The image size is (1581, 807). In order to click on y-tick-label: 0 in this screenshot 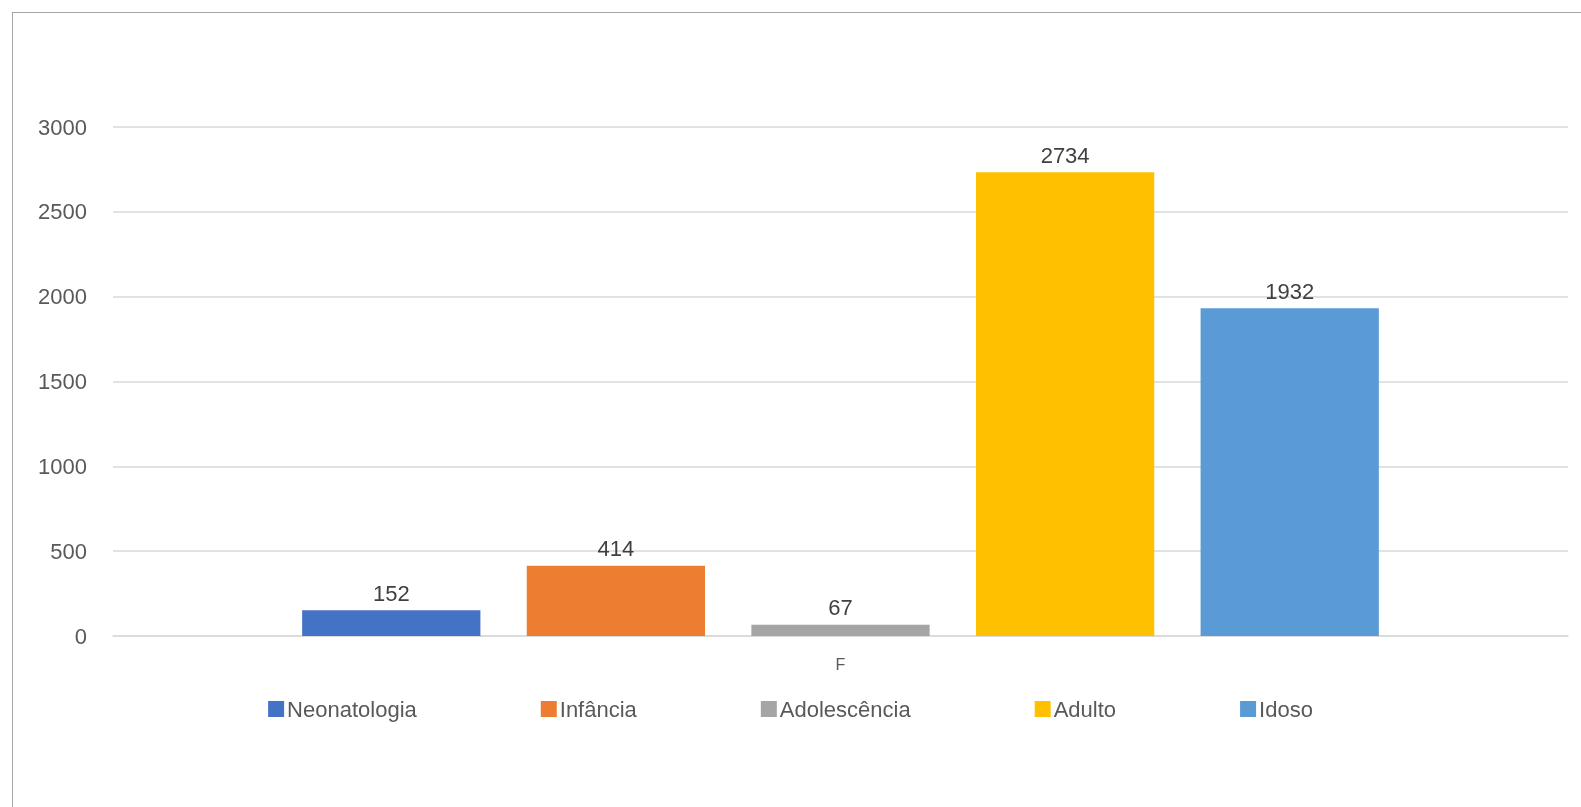, I will do `click(80, 636)`.